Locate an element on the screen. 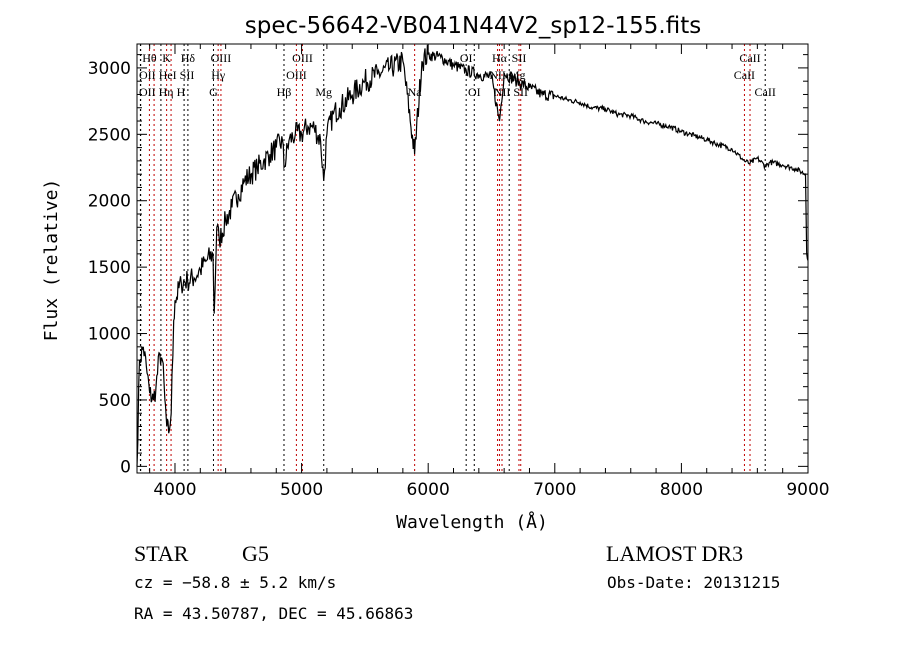 The height and width of the screenshot is (649, 900). ra-dec: RA = 43.50787, DEC = 45.66863 is located at coordinates (273, 613).